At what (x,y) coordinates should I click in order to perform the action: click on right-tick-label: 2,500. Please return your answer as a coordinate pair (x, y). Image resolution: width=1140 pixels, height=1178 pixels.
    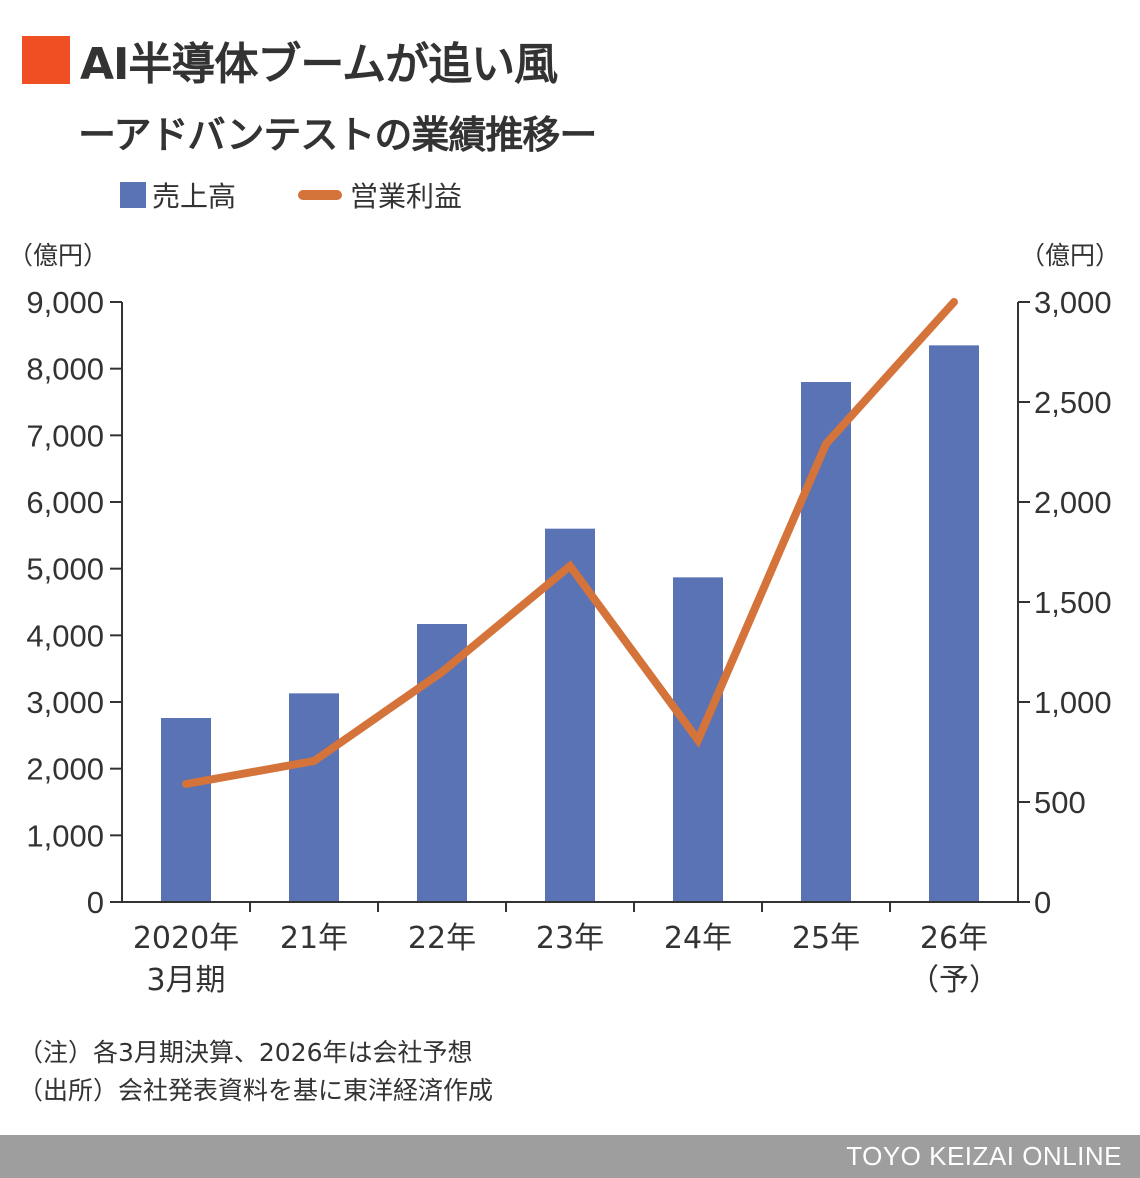
    Looking at the image, I should click on (1073, 402).